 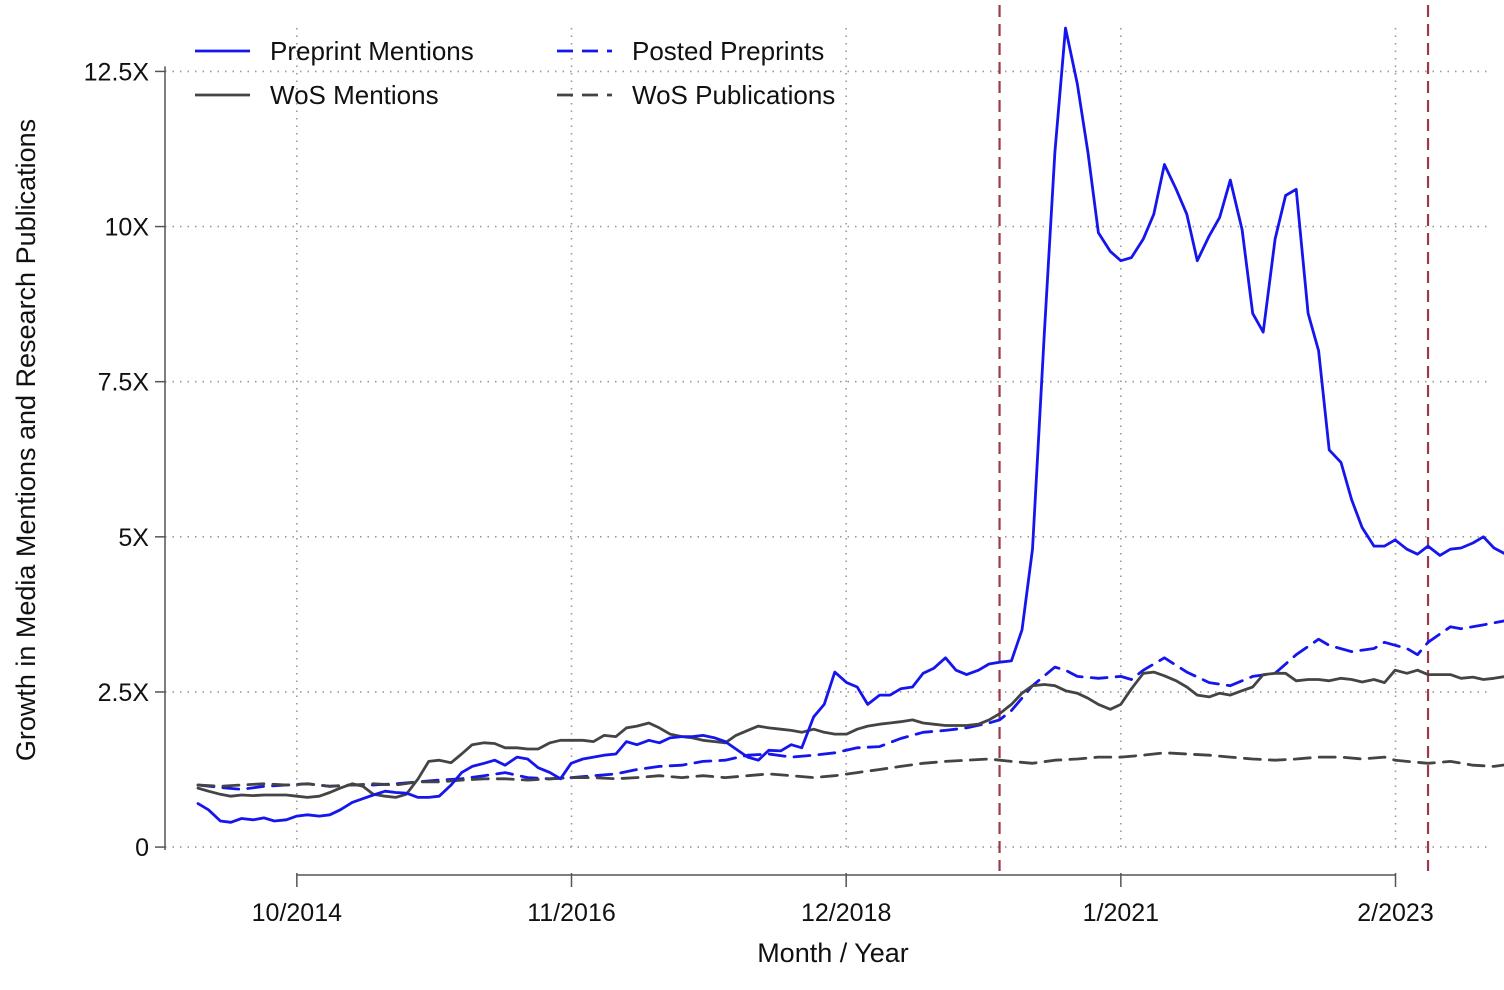 What do you see at coordinates (833, 953) in the screenshot?
I see `x-axis-title: Month / Year` at bounding box center [833, 953].